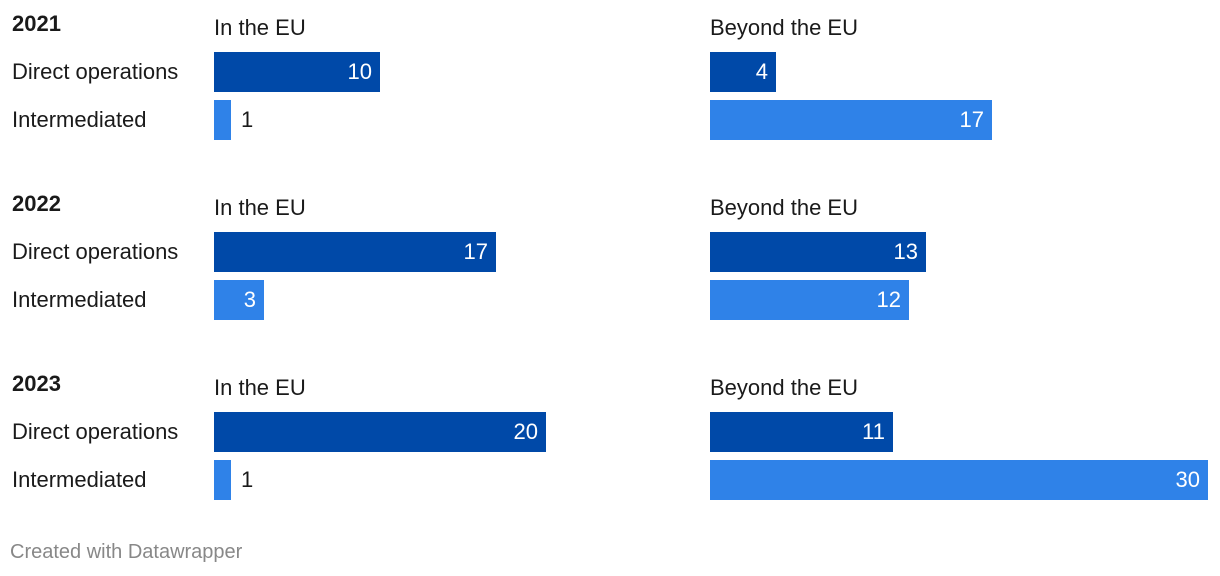 The width and height of the screenshot is (1220, 576). I want to click on value-label-2022-beyond_eu-intermediated: 12, so click(888, 299).